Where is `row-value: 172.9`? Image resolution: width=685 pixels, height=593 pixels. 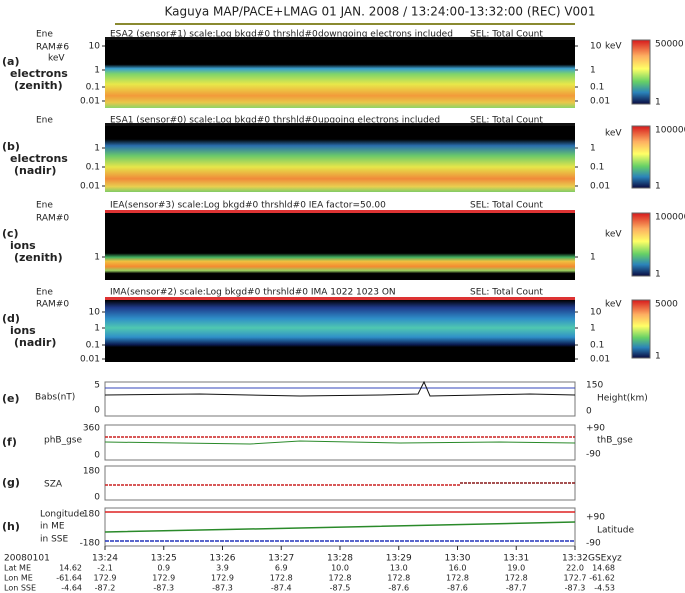
row-value: 172.9 is located at coordinates (222, 578).